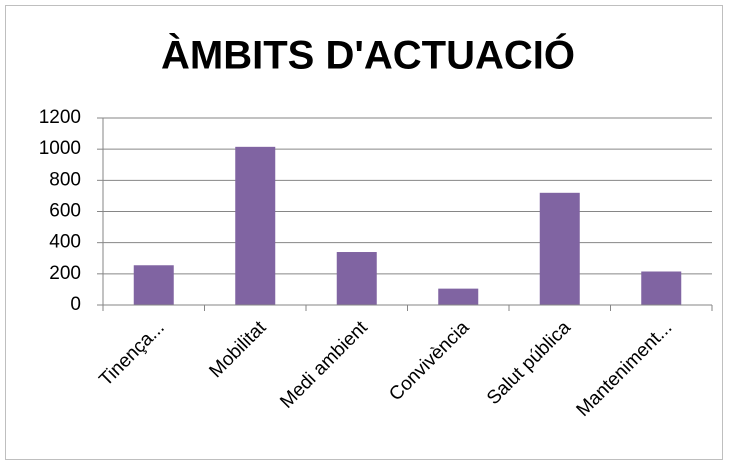 This screenshot has height=465, width=729. What do you see at coordinates (65, 242) in the screenshot?
I see `y-tick-label: 400` at bounding box center [65, 242].